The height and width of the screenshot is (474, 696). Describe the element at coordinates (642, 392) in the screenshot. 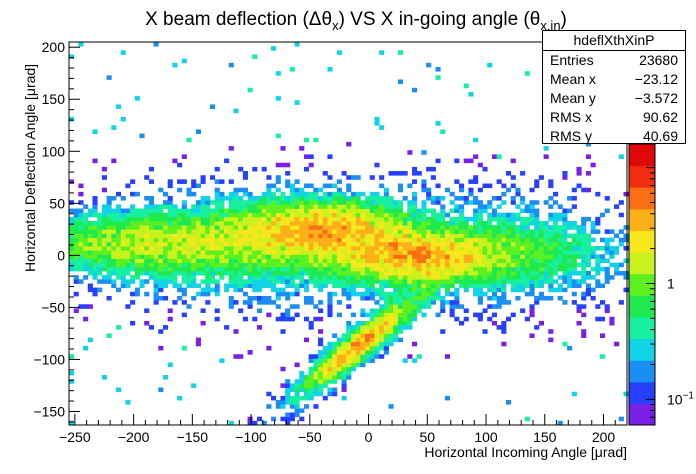

I see `palette-step` at that location.